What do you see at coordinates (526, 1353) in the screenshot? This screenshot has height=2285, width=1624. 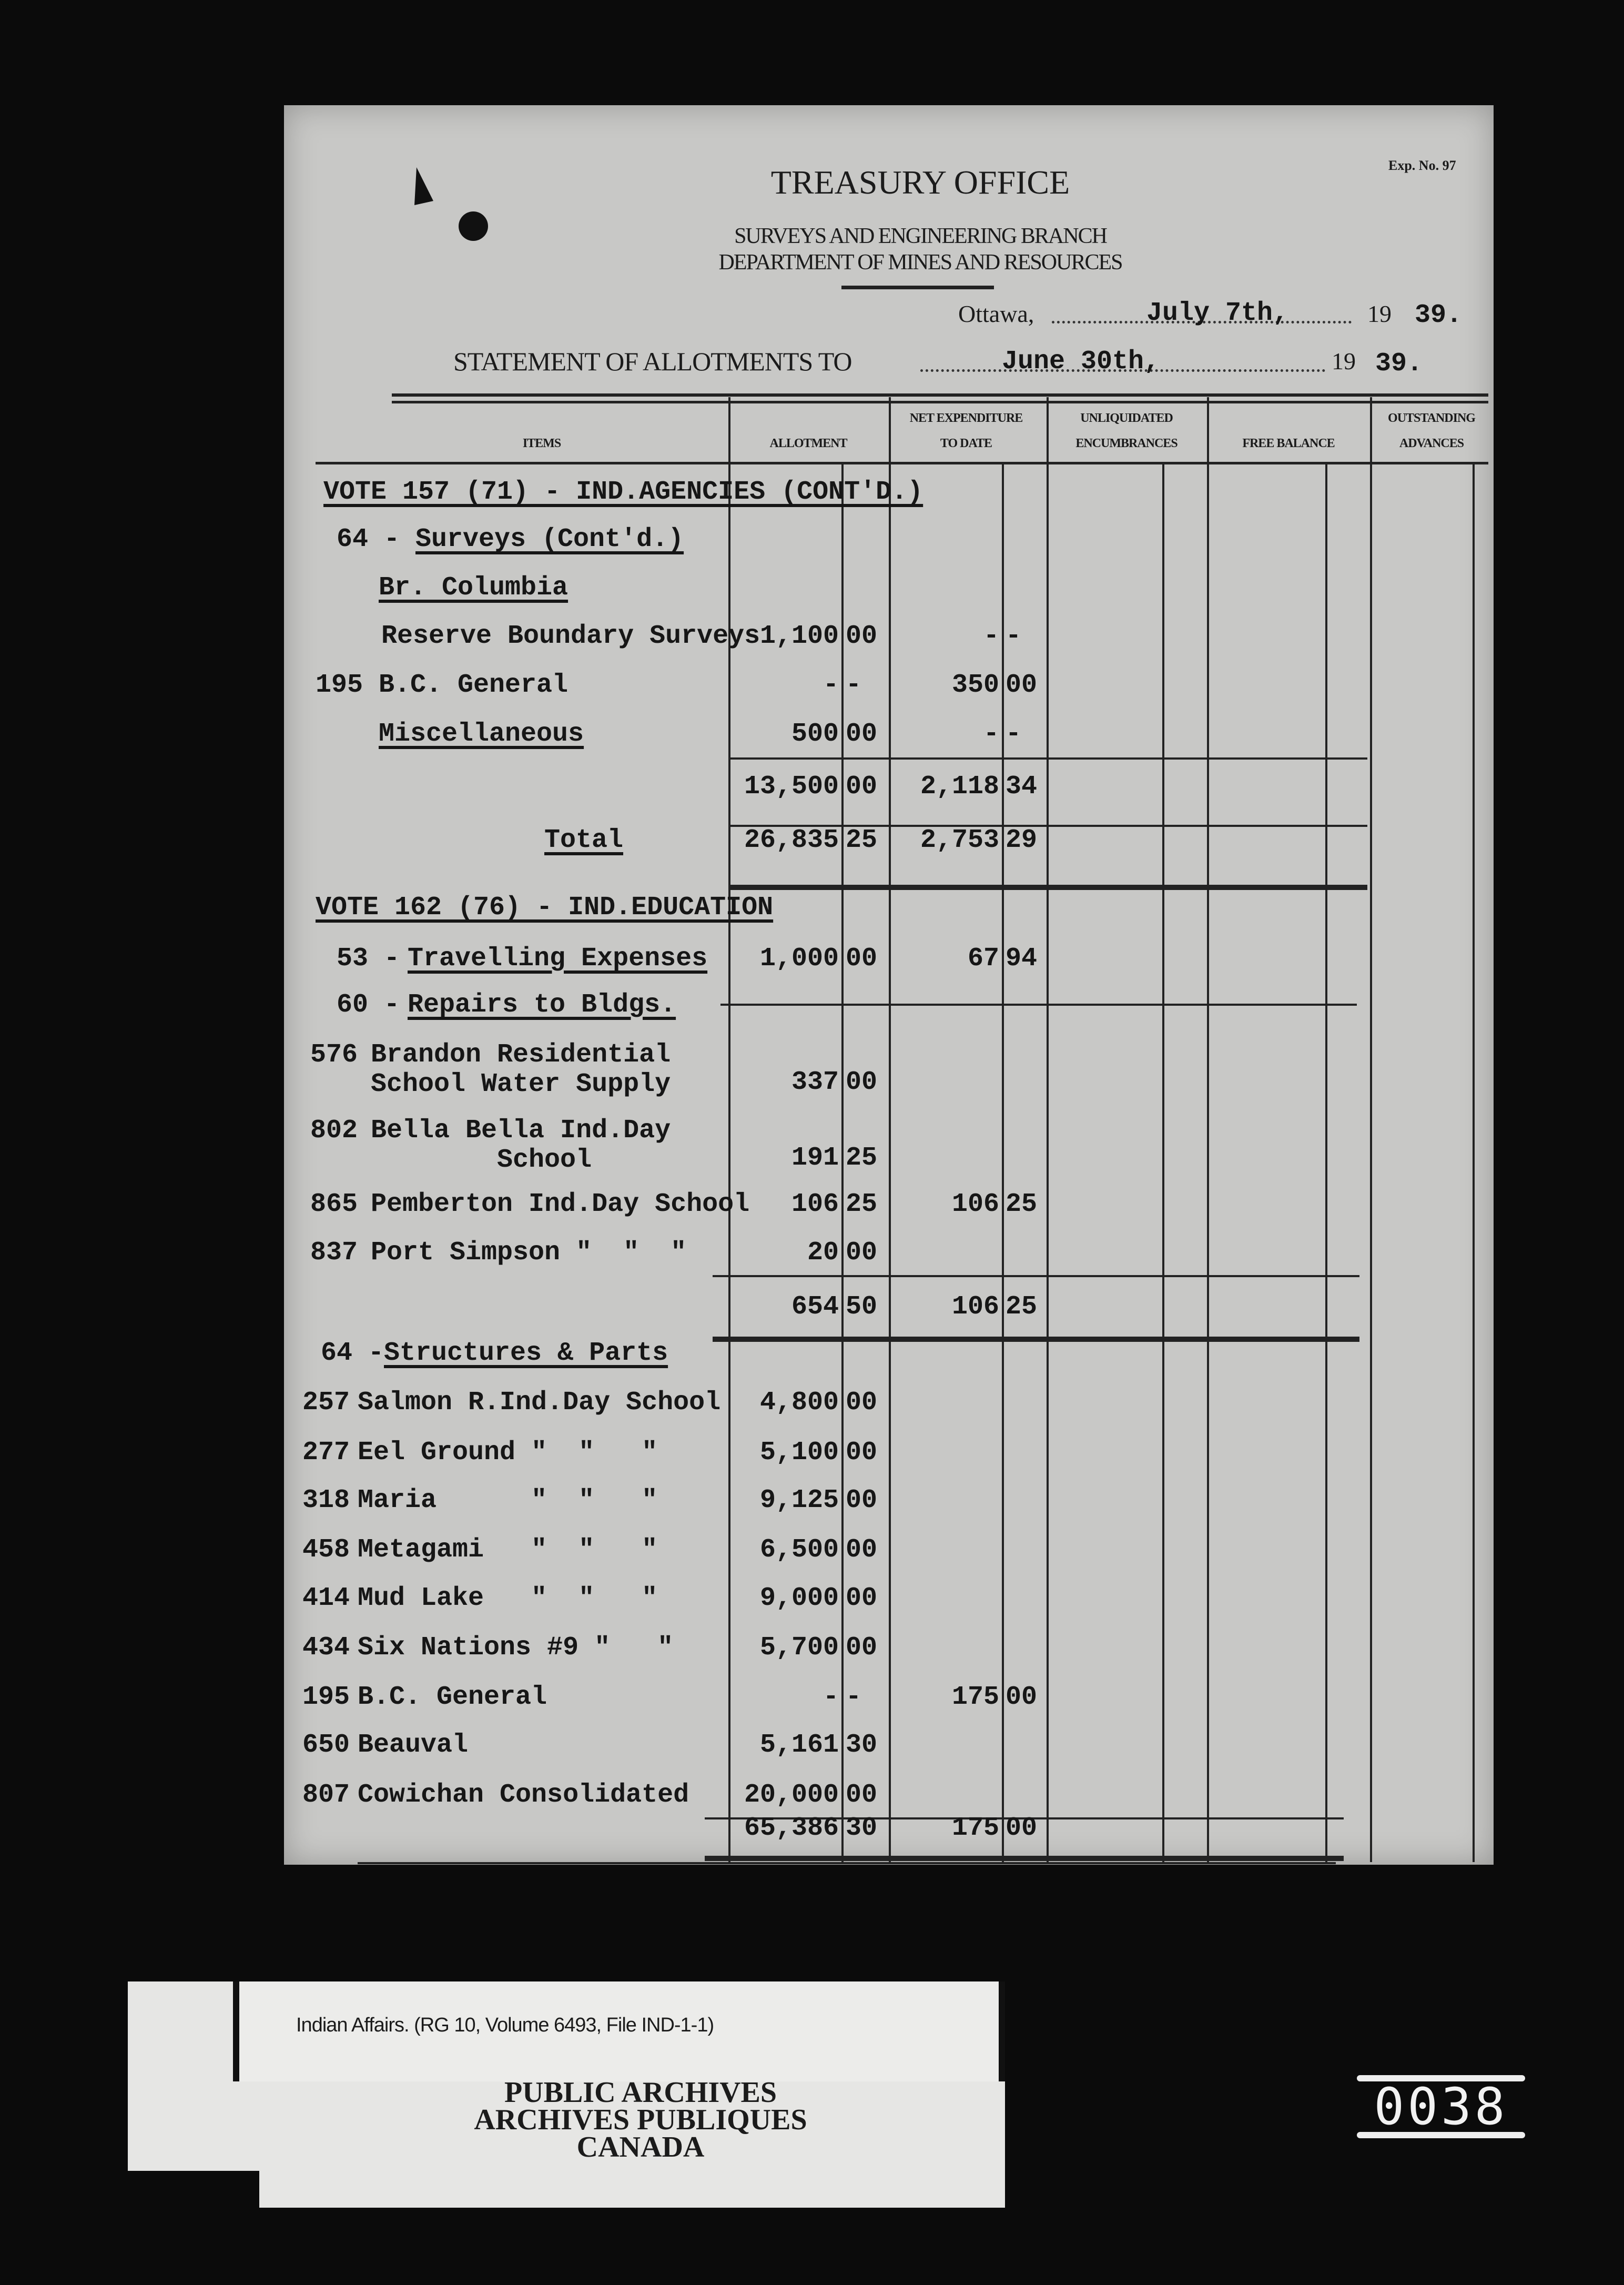 I see `row-item-label: Structures & Parts` at bounding box center [526, 1353].